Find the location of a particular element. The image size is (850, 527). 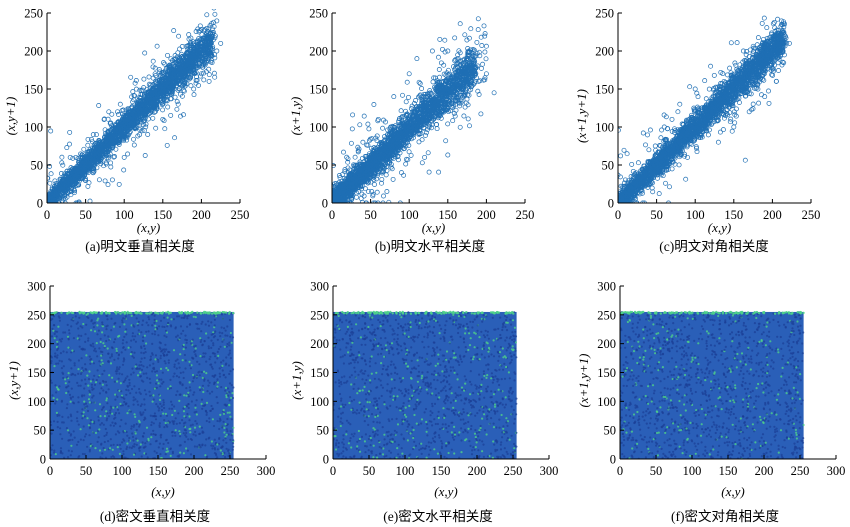

y-tick-label: 250 is located at coordinates (33, 14).